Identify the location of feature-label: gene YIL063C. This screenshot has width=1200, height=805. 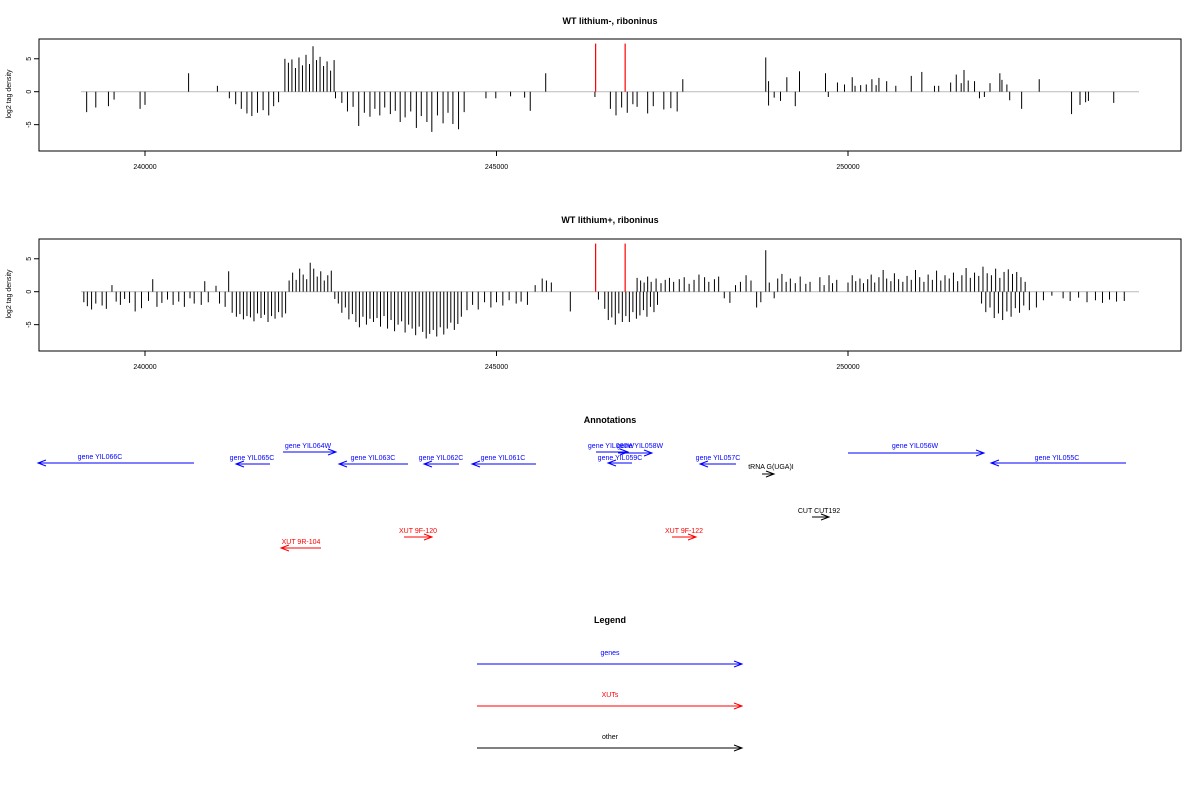
(373, 458).